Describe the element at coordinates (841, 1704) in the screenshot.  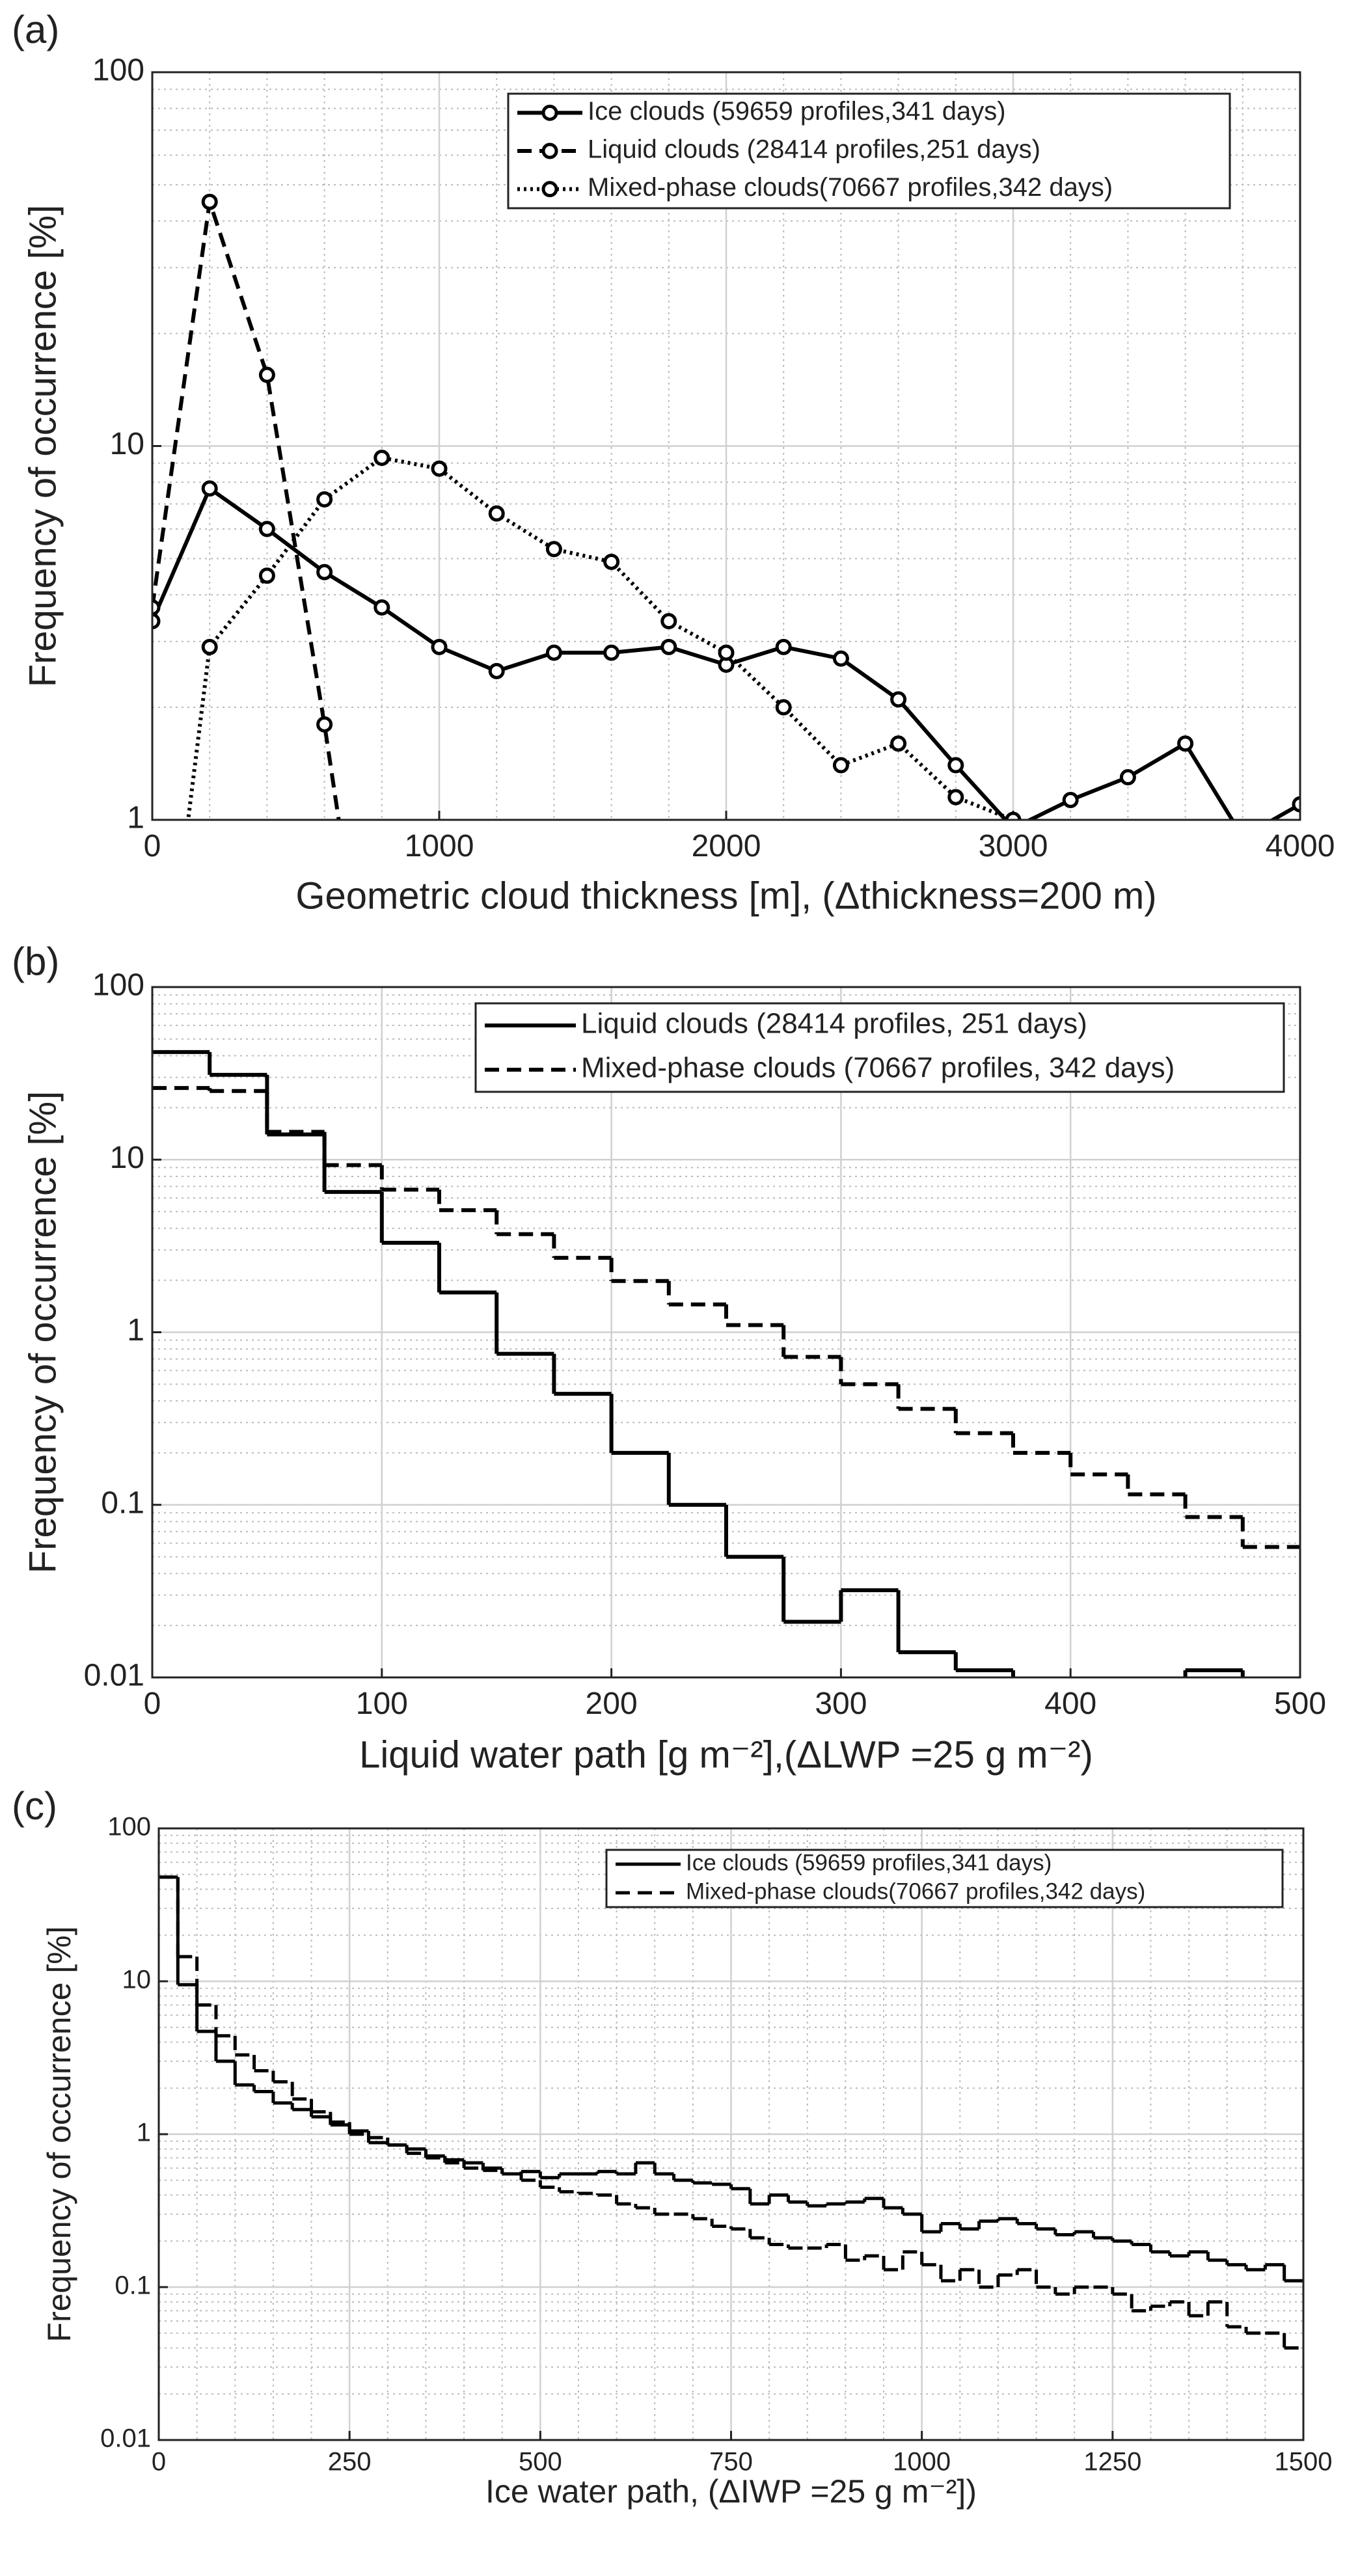
I see `x-tick-label: 300` at that location.